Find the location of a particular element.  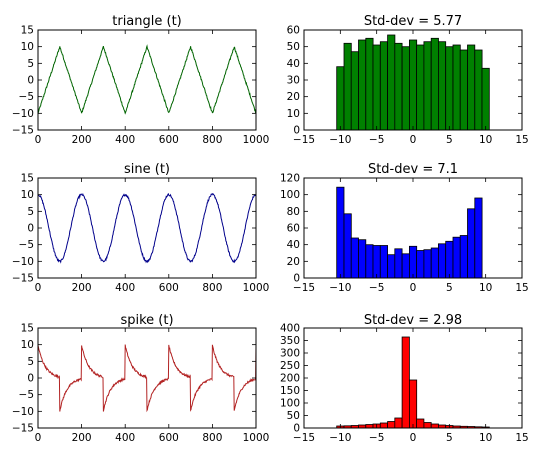

y-tick-label: 350 is located at coordinates (290, 341).